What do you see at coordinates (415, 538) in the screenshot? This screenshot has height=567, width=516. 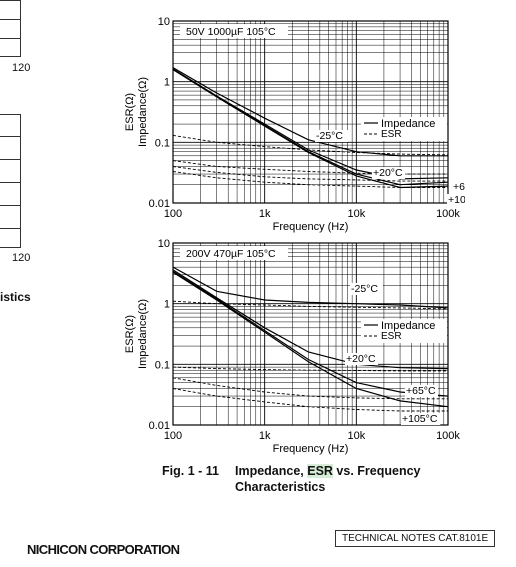 I see `tech-notes-box: TECHNICAL NOTES CAT.8101E` at bounding box center [415, 538].